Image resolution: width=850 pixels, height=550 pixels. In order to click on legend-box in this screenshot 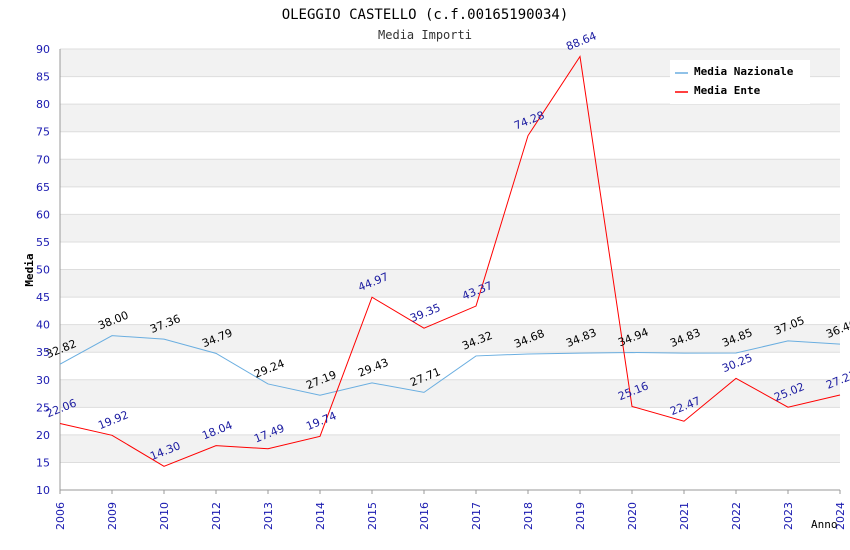, I will do `click(740, 82)`.